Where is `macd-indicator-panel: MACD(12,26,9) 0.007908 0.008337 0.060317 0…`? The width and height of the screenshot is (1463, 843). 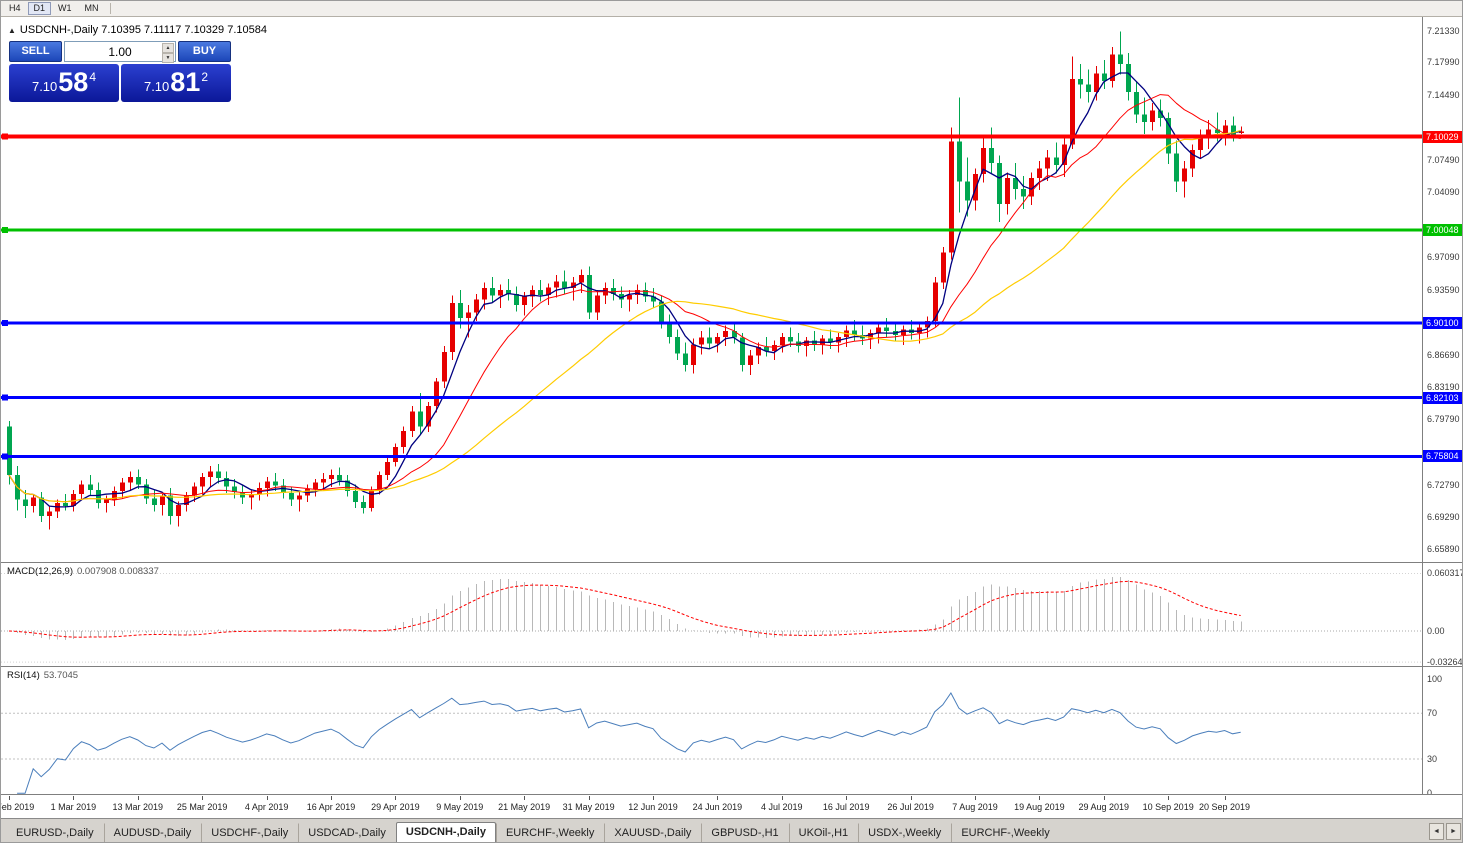
macd-indicator-panel: MACD(12,26,9) 0.007908 0.008337 0.060317 0… is located at coordinates (732, 614).